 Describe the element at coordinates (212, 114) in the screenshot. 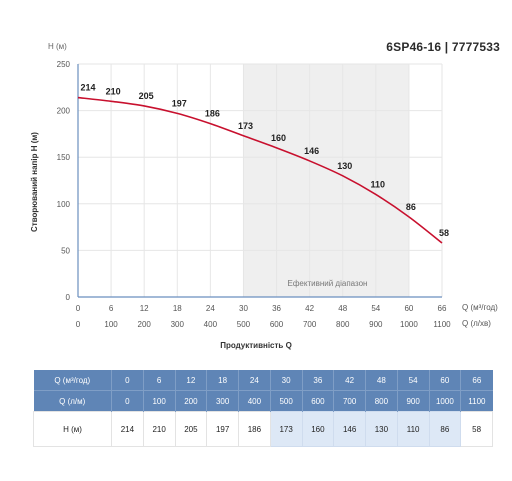

I see `data-label: 186` at that location.